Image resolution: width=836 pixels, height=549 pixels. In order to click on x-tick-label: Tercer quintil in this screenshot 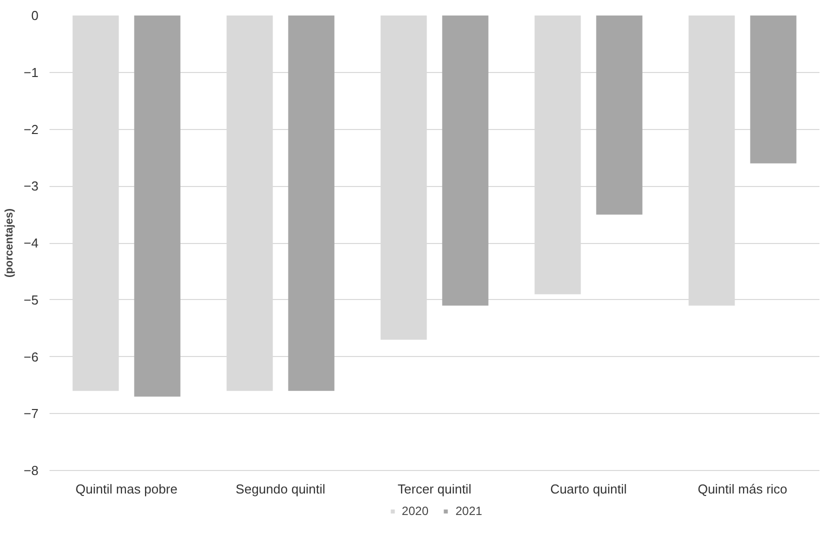, I will do `click(435, 489)`.